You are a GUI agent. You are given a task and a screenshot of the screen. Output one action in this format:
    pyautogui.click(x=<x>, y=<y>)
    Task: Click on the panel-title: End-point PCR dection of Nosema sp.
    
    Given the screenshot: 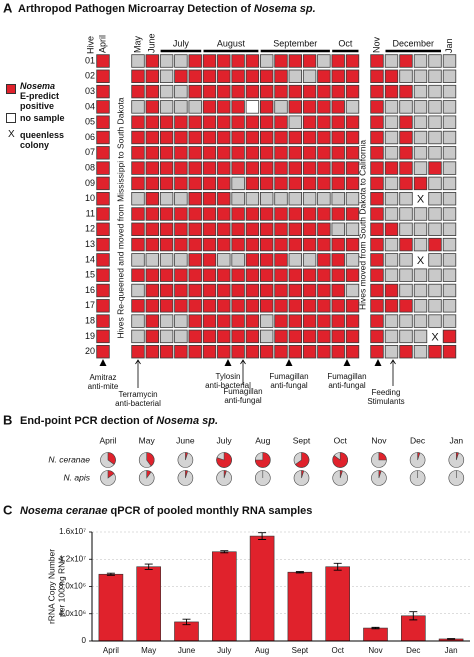 What is the action you would take?
    pyautogui.click(x=119, y=421)
    